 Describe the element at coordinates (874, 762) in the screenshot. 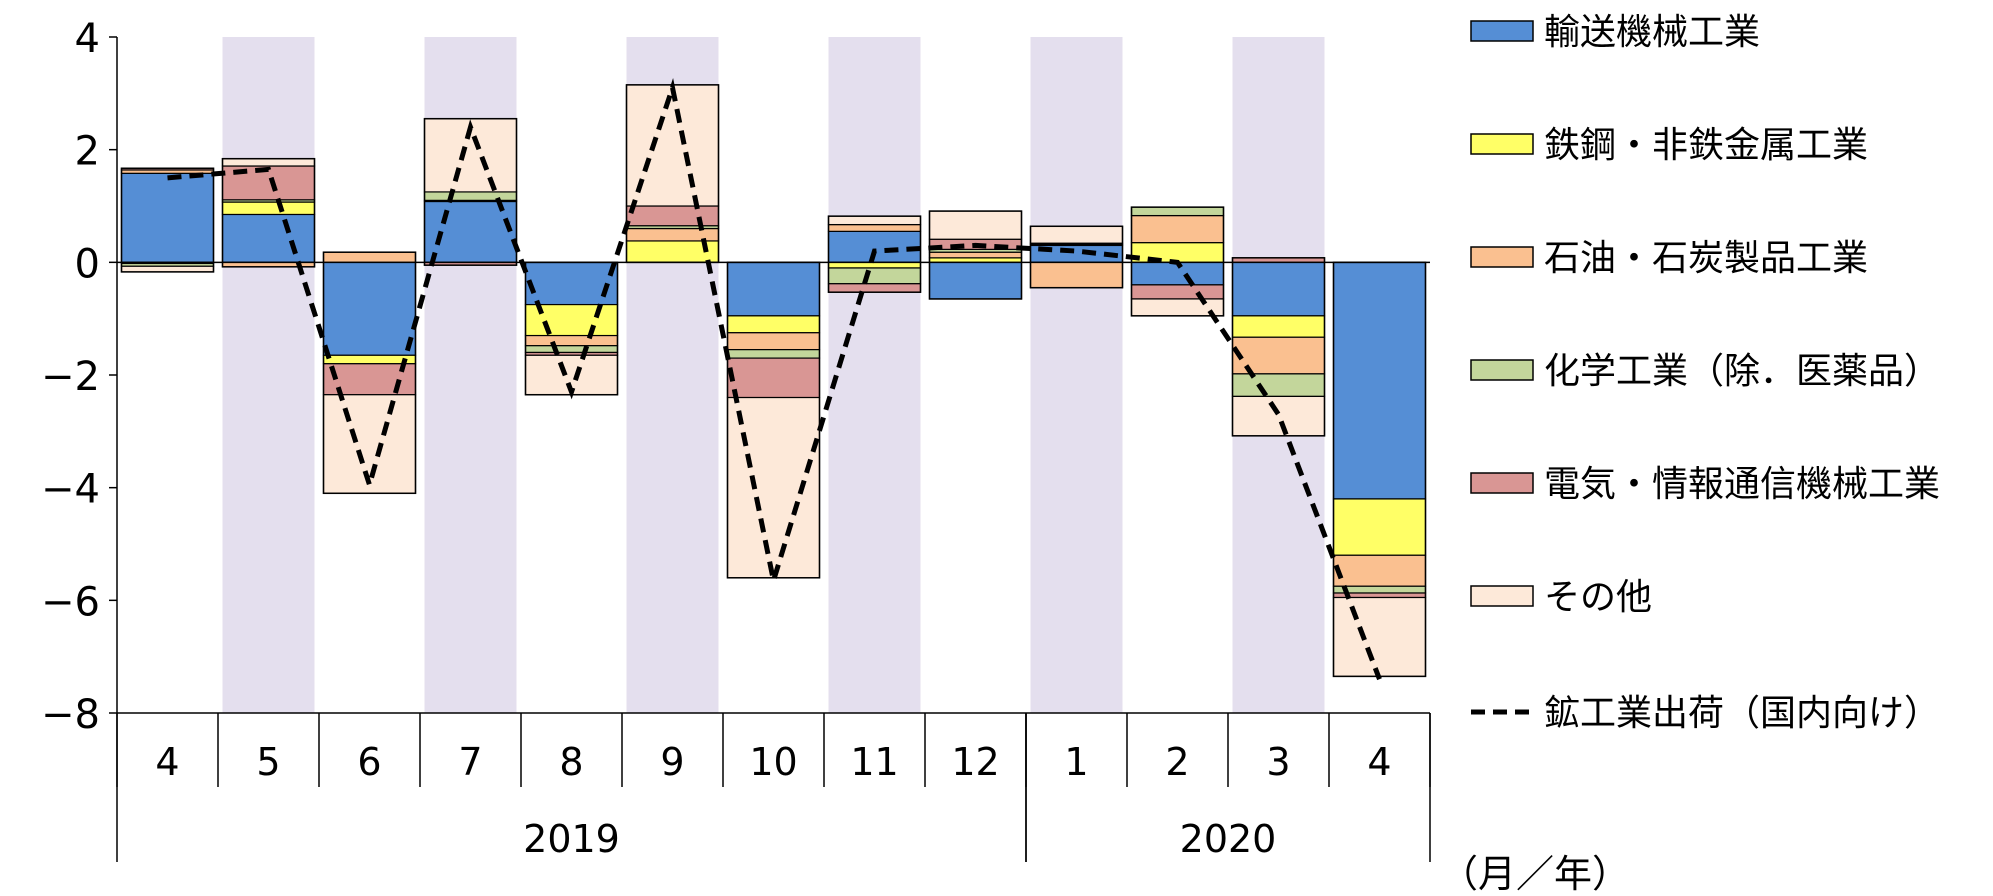

I see `x-tick-label: 11` at that location.